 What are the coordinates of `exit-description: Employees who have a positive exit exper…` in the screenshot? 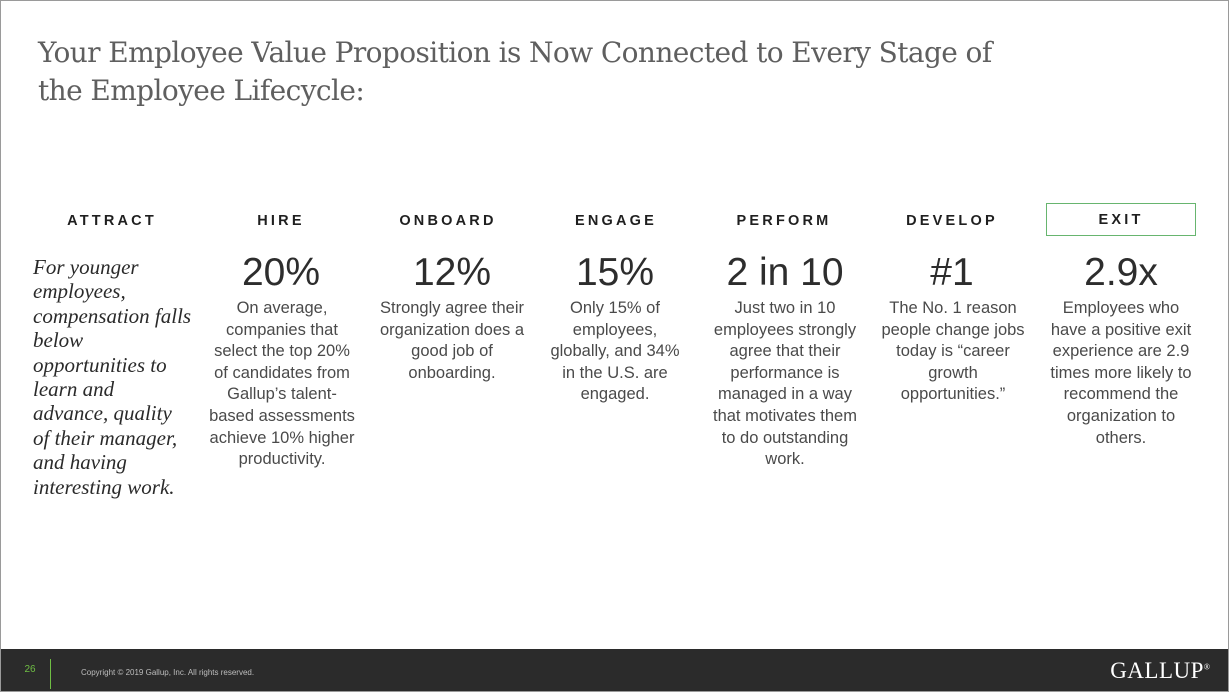 It's located at (1121, 373).